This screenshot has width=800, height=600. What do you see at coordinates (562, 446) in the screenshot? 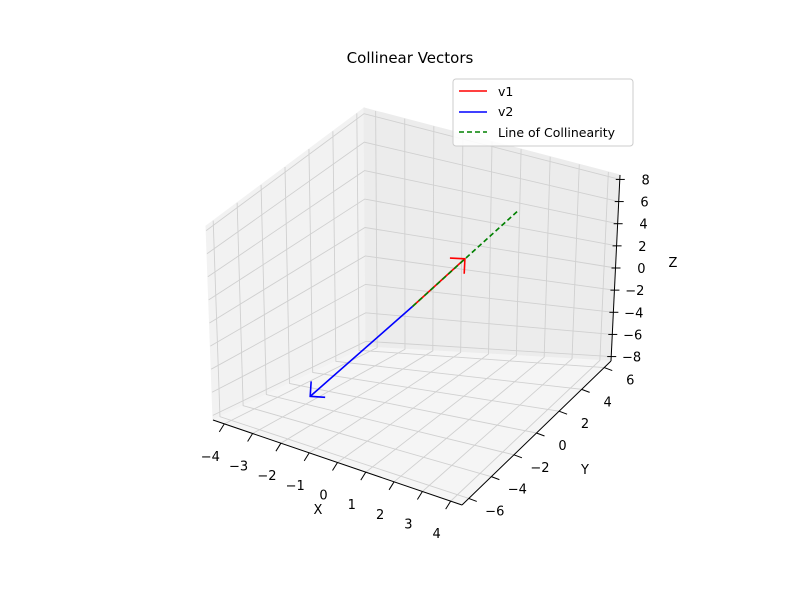
I see `y-tick-label: 0` at bounding box center [562, 446].